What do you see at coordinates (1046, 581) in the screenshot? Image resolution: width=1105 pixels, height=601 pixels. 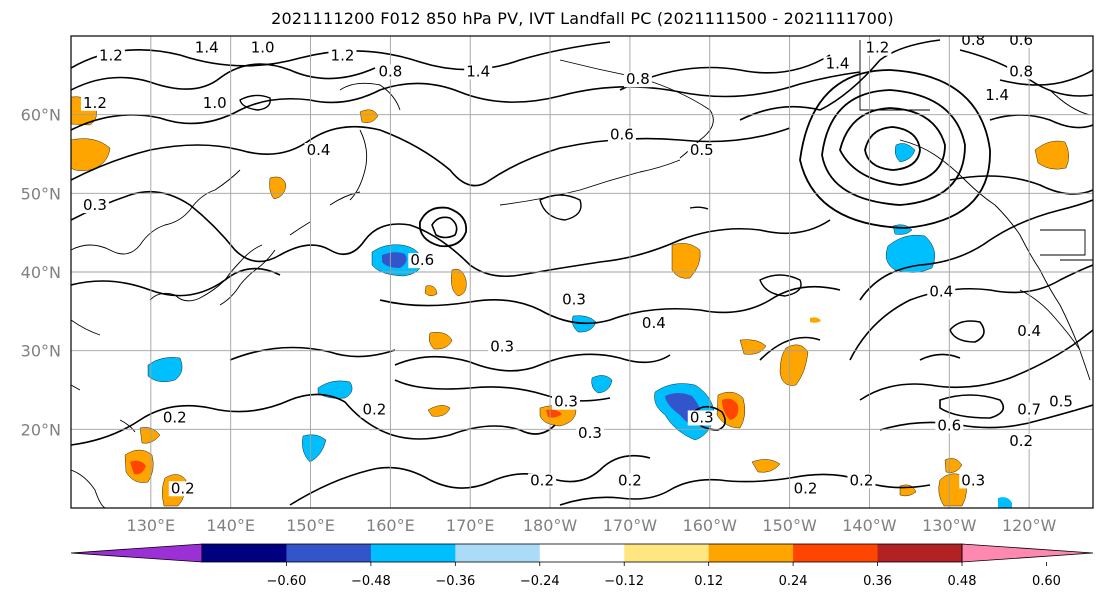 I see `colorbar-tick-label: 0.60` at bounding box center [1046, 581].